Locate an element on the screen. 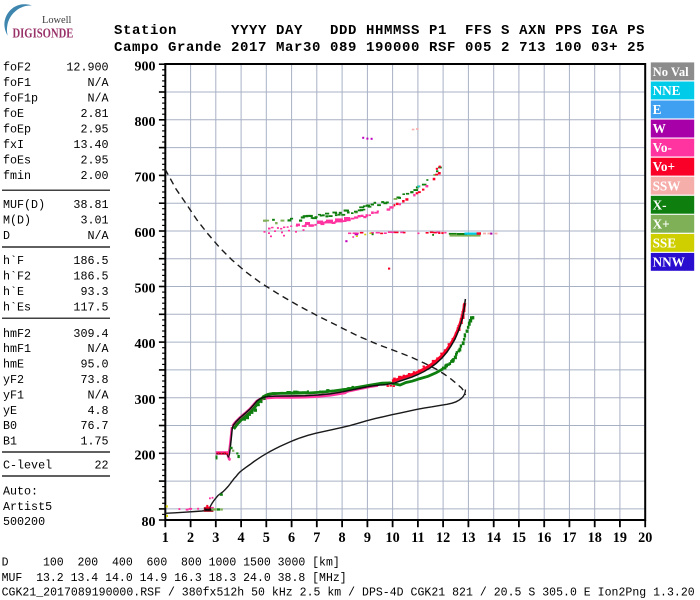 The image size is (700, 600). svg-text: 2.81 is located at coordinates (94, 114).